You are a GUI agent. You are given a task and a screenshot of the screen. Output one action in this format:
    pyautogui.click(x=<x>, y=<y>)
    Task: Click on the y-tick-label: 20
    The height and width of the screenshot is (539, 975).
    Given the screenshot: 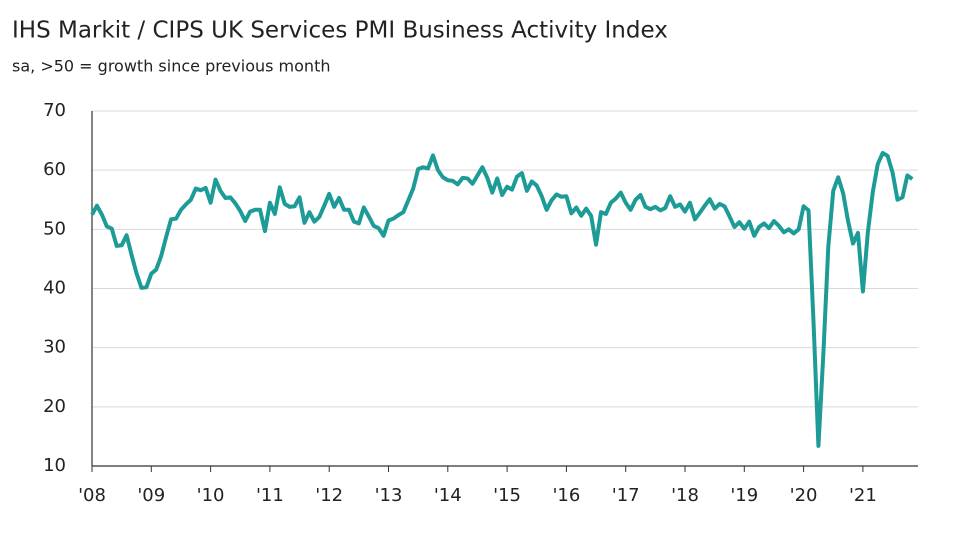 What is the action you would take?
    pyautogui.click(x=54, y=406)
    